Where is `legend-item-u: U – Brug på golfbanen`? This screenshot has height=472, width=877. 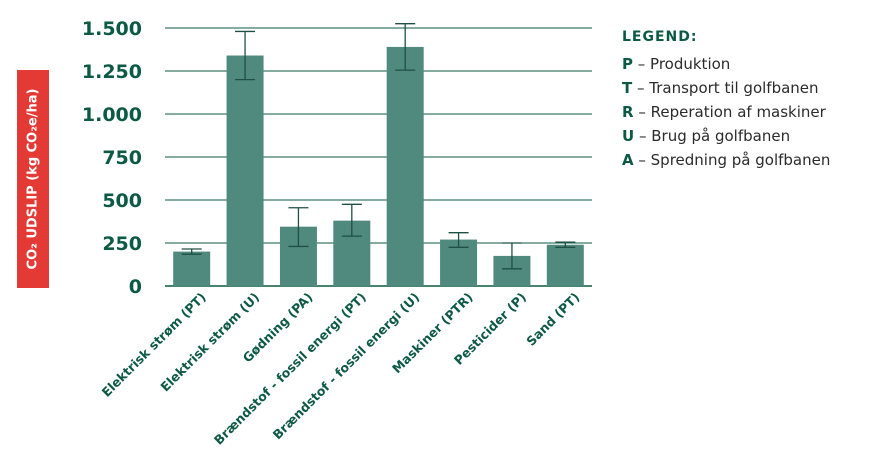
legend-item-u: U – Brug på golfbanen is located at coordinates (726, 136).